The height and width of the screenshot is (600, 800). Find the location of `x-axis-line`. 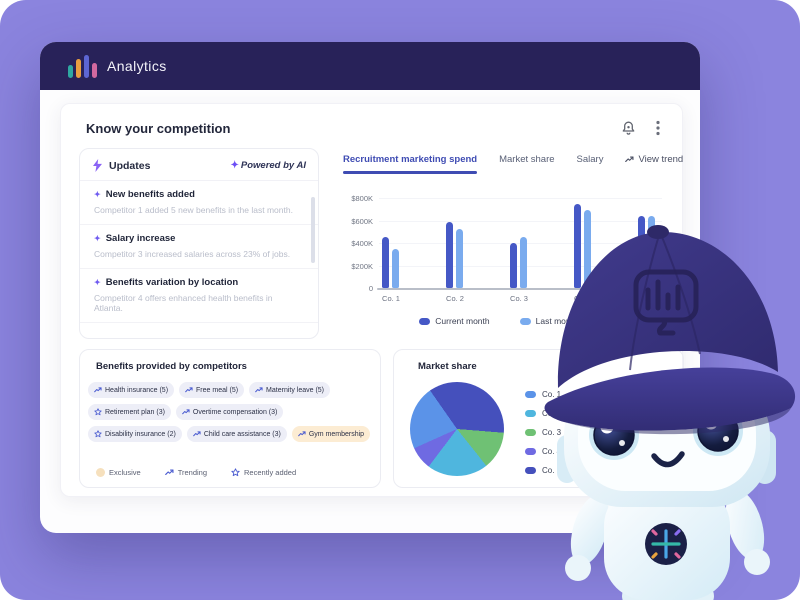

x-axis-line is located at coordinates (519, 289).